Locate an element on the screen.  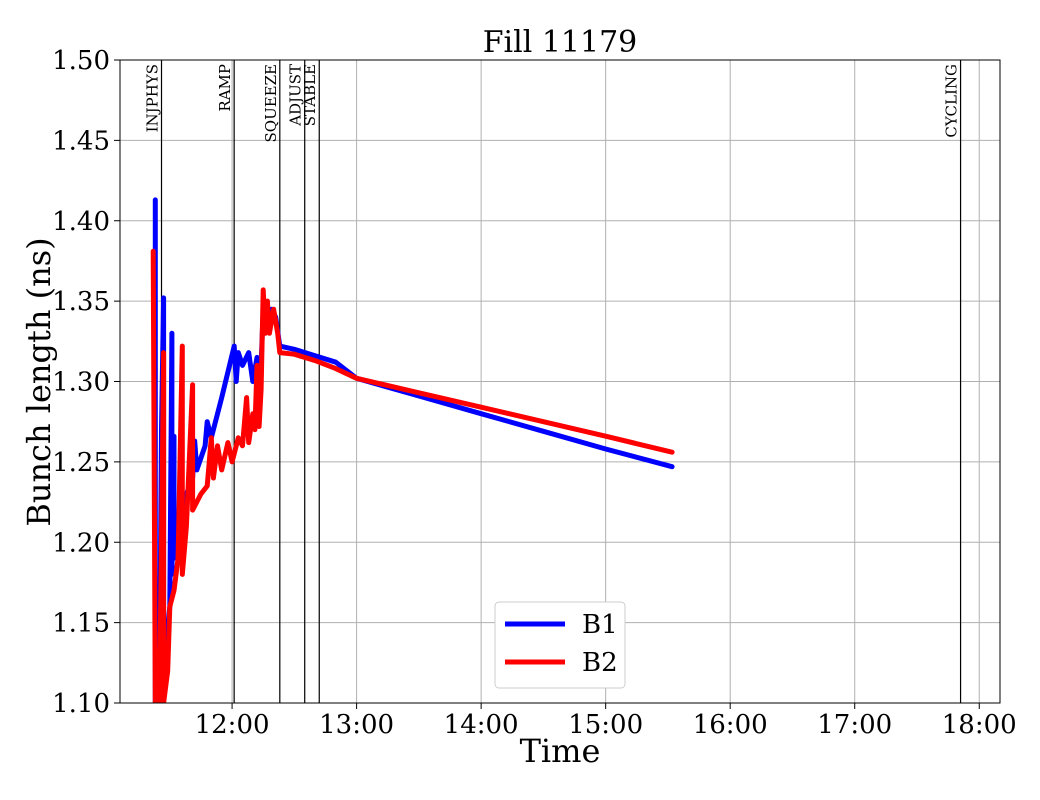
y-tick-label: 1.25 is located at coordinates (81, 463).